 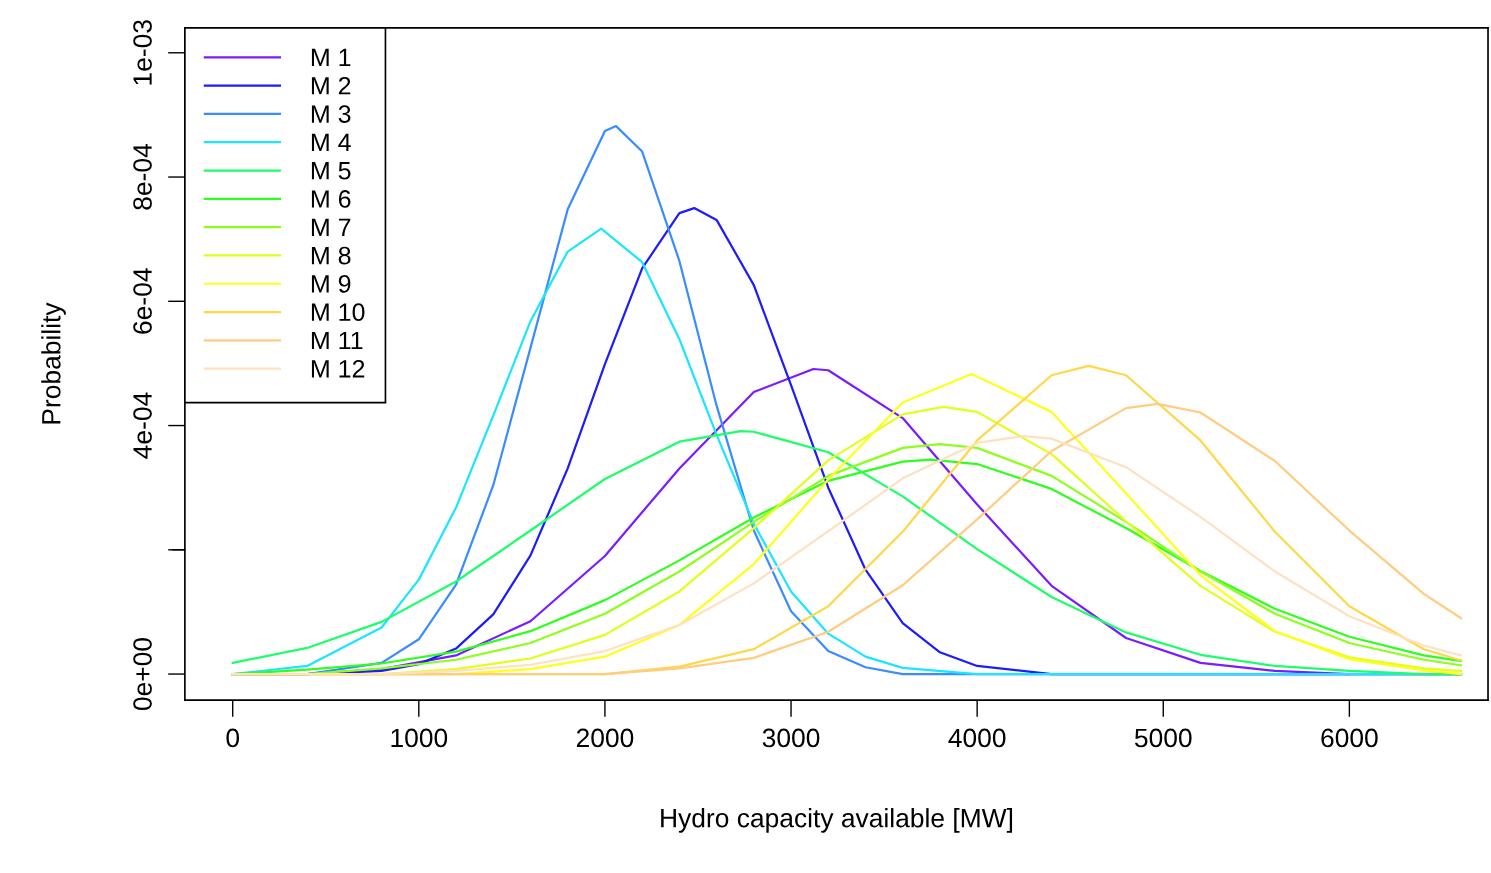 What do you see at coordinates (337, 340) in the screenshot?
I see `legend-label: M 11` at bounding box center [337, 340].